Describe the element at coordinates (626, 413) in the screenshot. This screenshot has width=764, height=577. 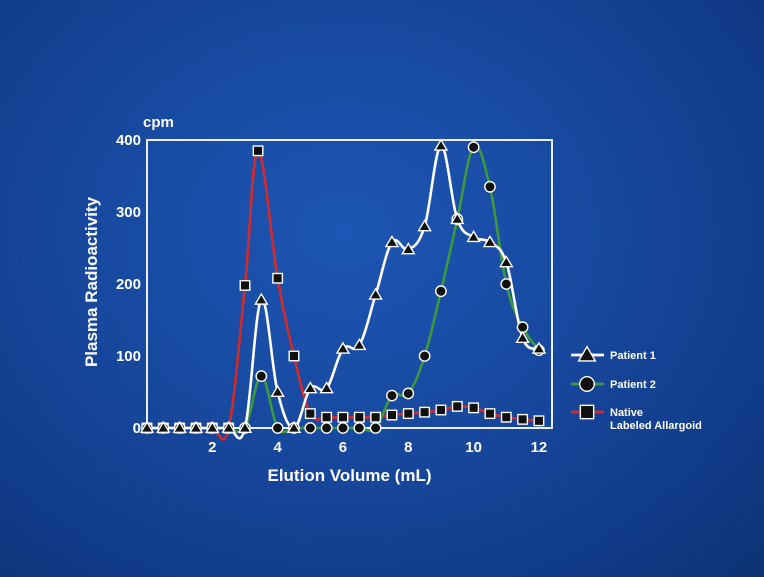
I see `legend-label: Native` at that location.